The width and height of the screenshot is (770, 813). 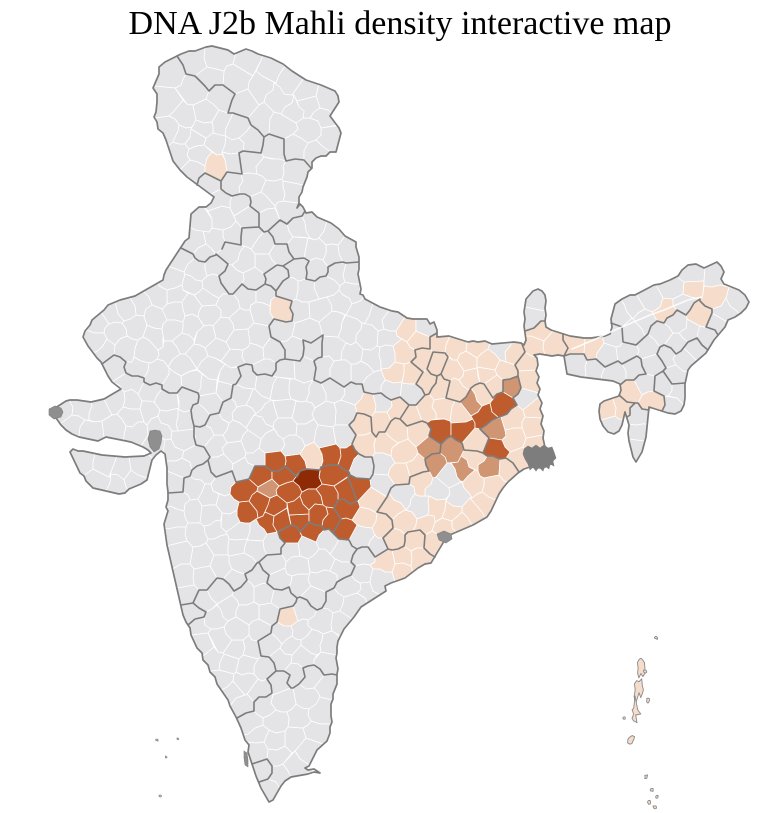 What do you see at coordinates (400, 23) in the screenshot?
I see `map-title: DNA J2b Mahli density interactive map` at bounding box center [400, 23].